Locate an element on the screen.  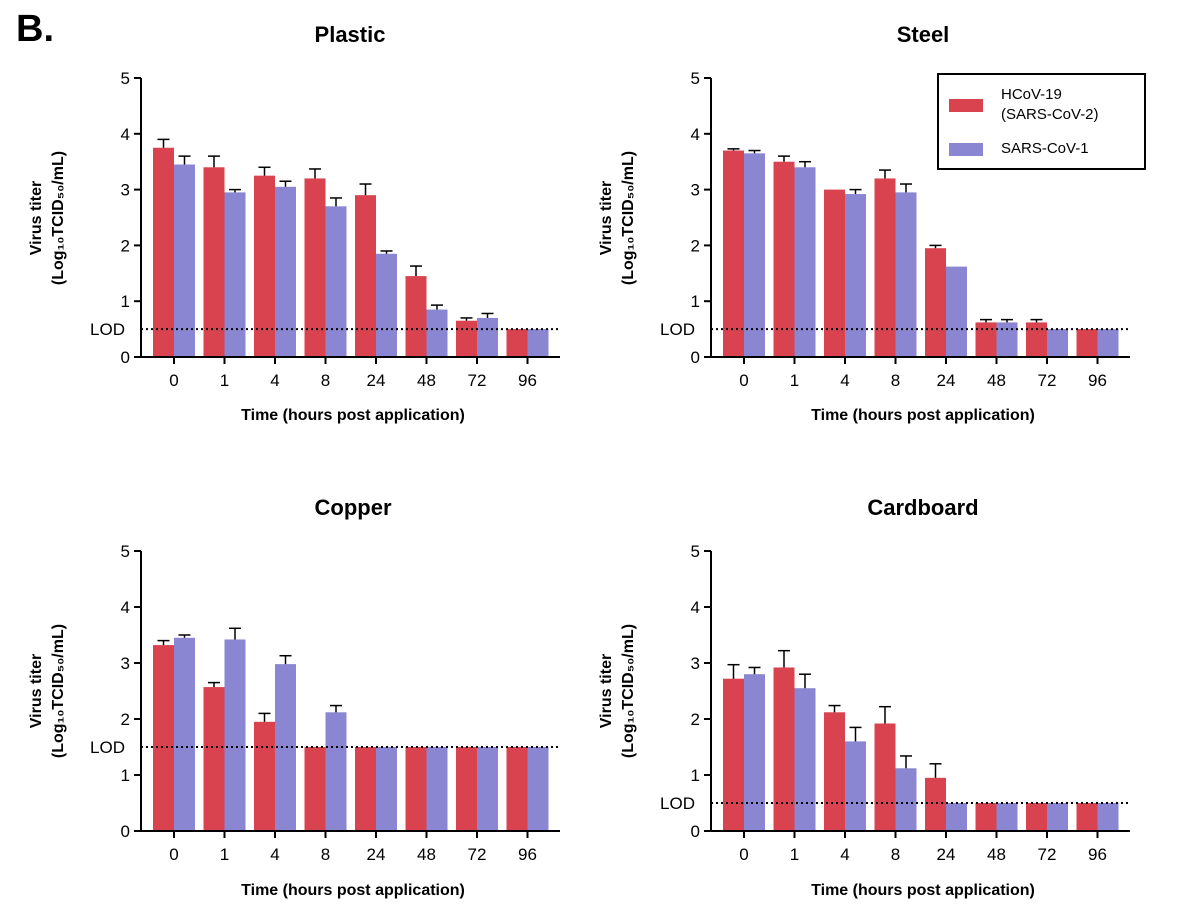
legend-label-hcov19-line2: (SARS-CoV-2) is located at coordinates (1050, 114).